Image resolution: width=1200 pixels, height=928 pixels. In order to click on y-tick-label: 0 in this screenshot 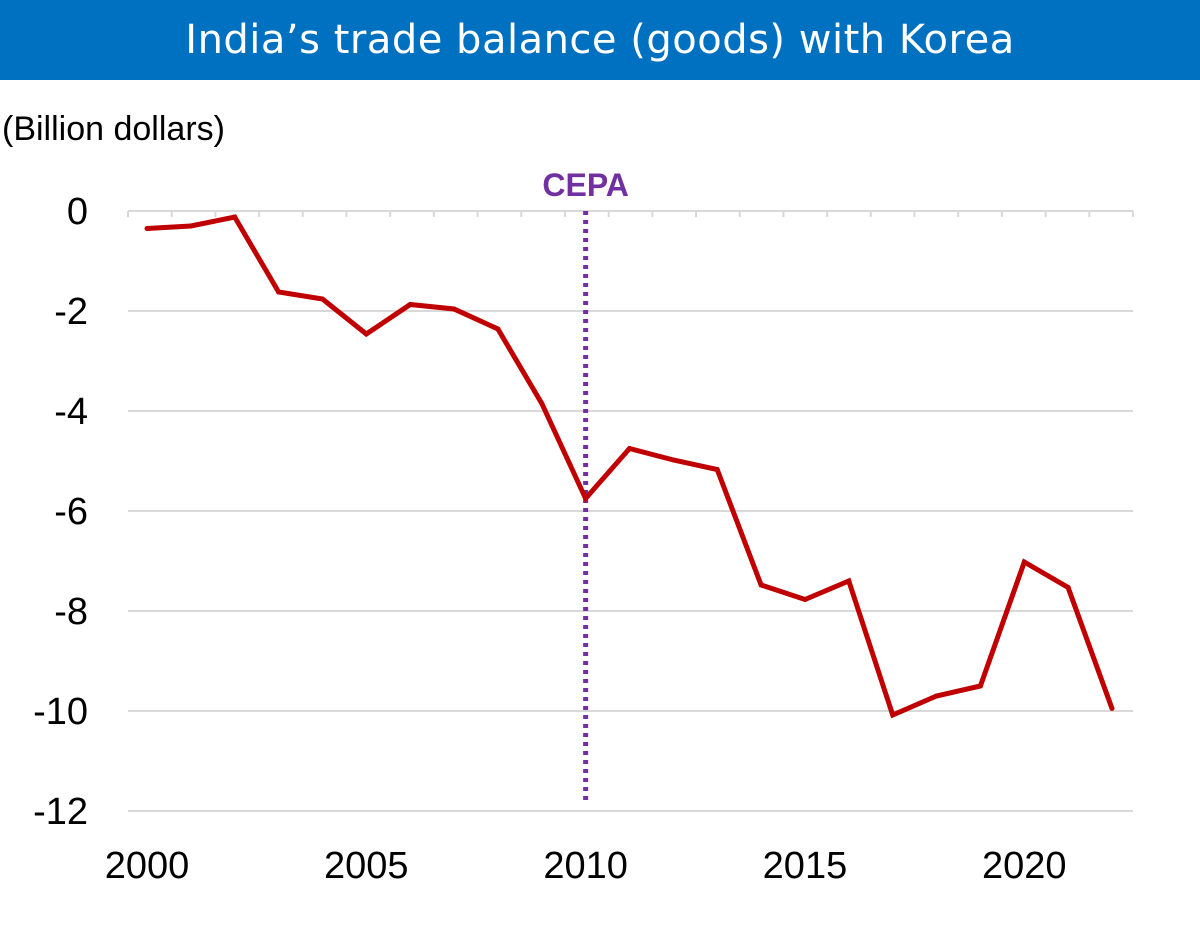, I will do `click(77, 212)`.